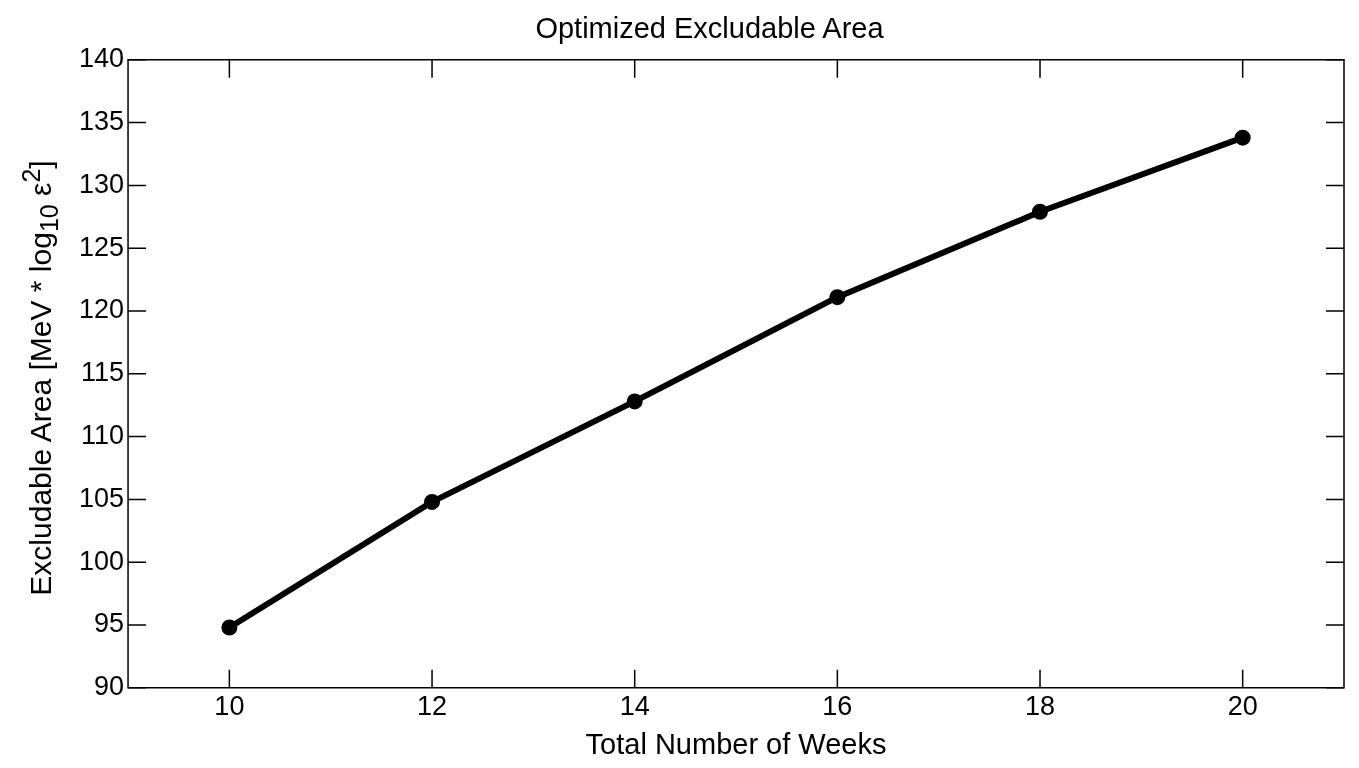  I want to click on x-tick-label: 12, so click(432, 706).